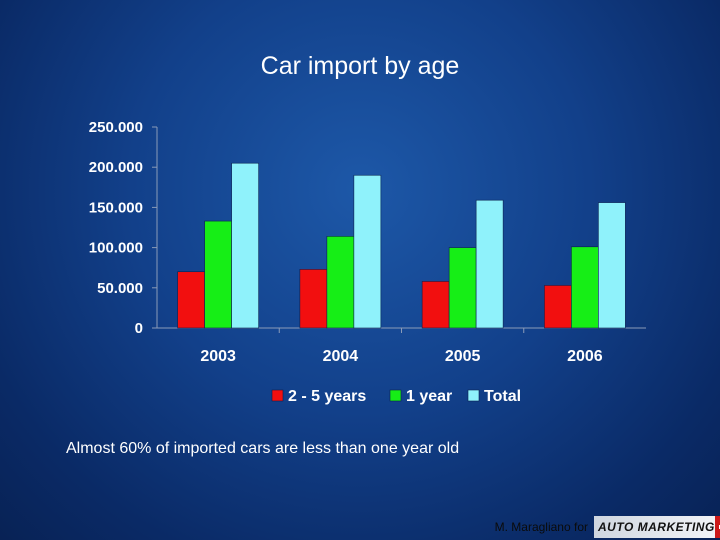 This screenshot has height=540, width=720. I want to click on legend-swatch-total, so click(473, 395).